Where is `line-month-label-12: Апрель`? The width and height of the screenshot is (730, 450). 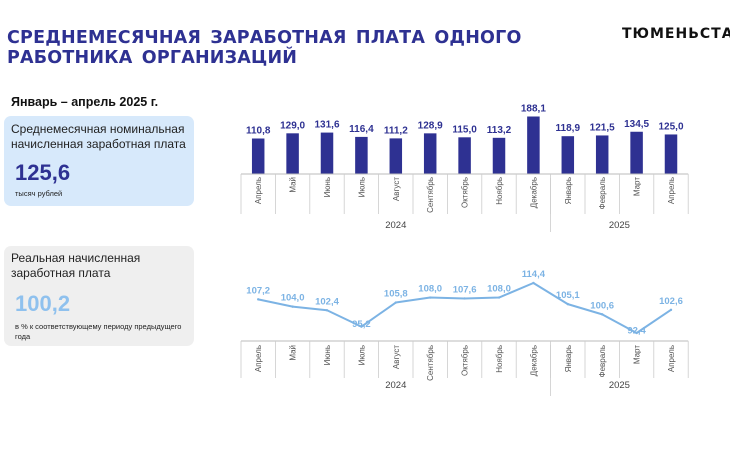 line-month-label-12: Апрель is located at coordinates (671, 358).